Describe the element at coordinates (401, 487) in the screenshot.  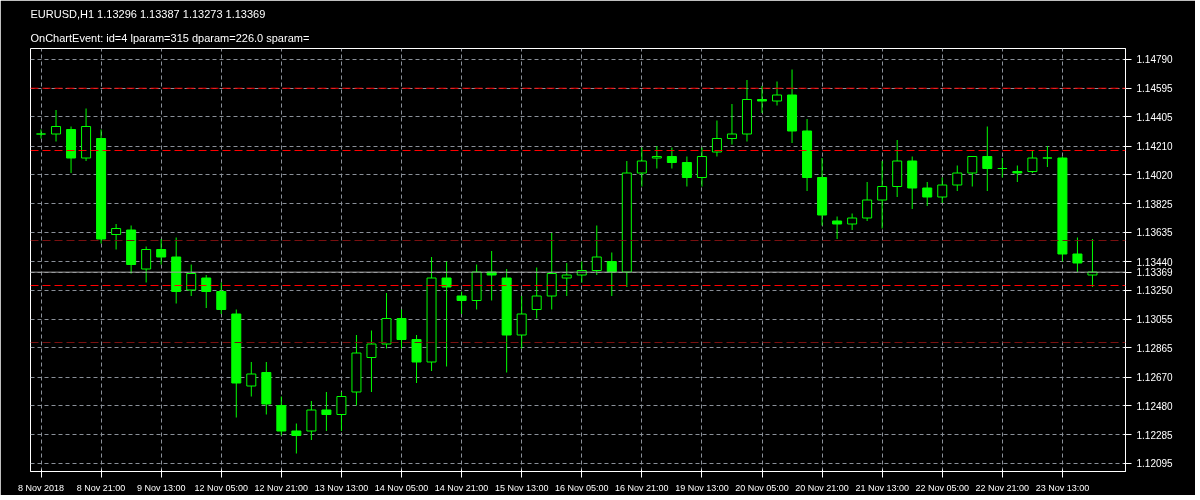
I see `x-tick-label: 14 Nov 05:00` at that location.